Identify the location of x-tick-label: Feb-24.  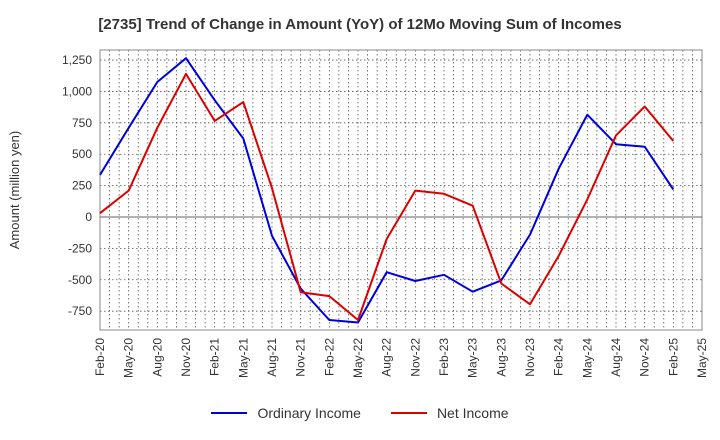
(559, 357).